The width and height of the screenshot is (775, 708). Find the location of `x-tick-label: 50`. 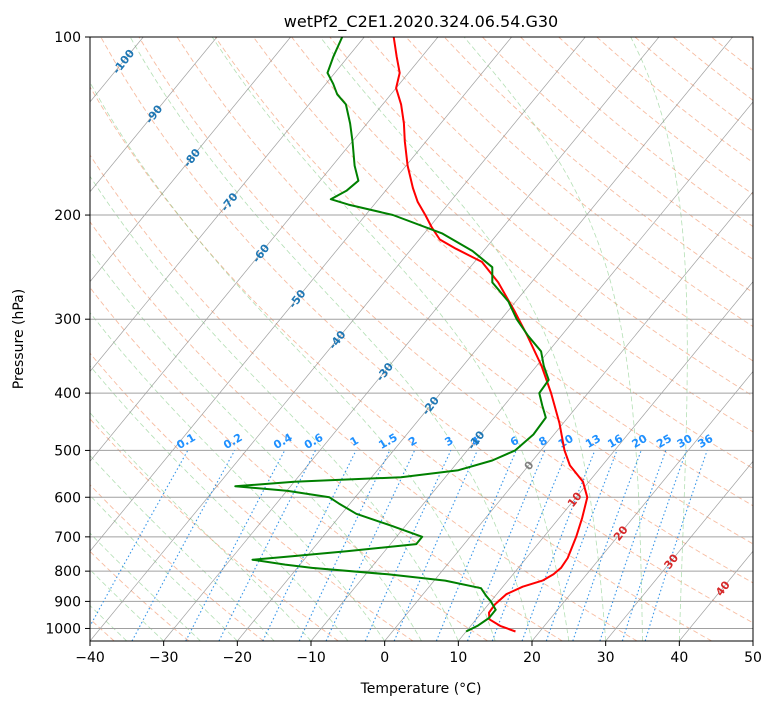

x-tick-label: 50 is located at coordinates (753, 658).